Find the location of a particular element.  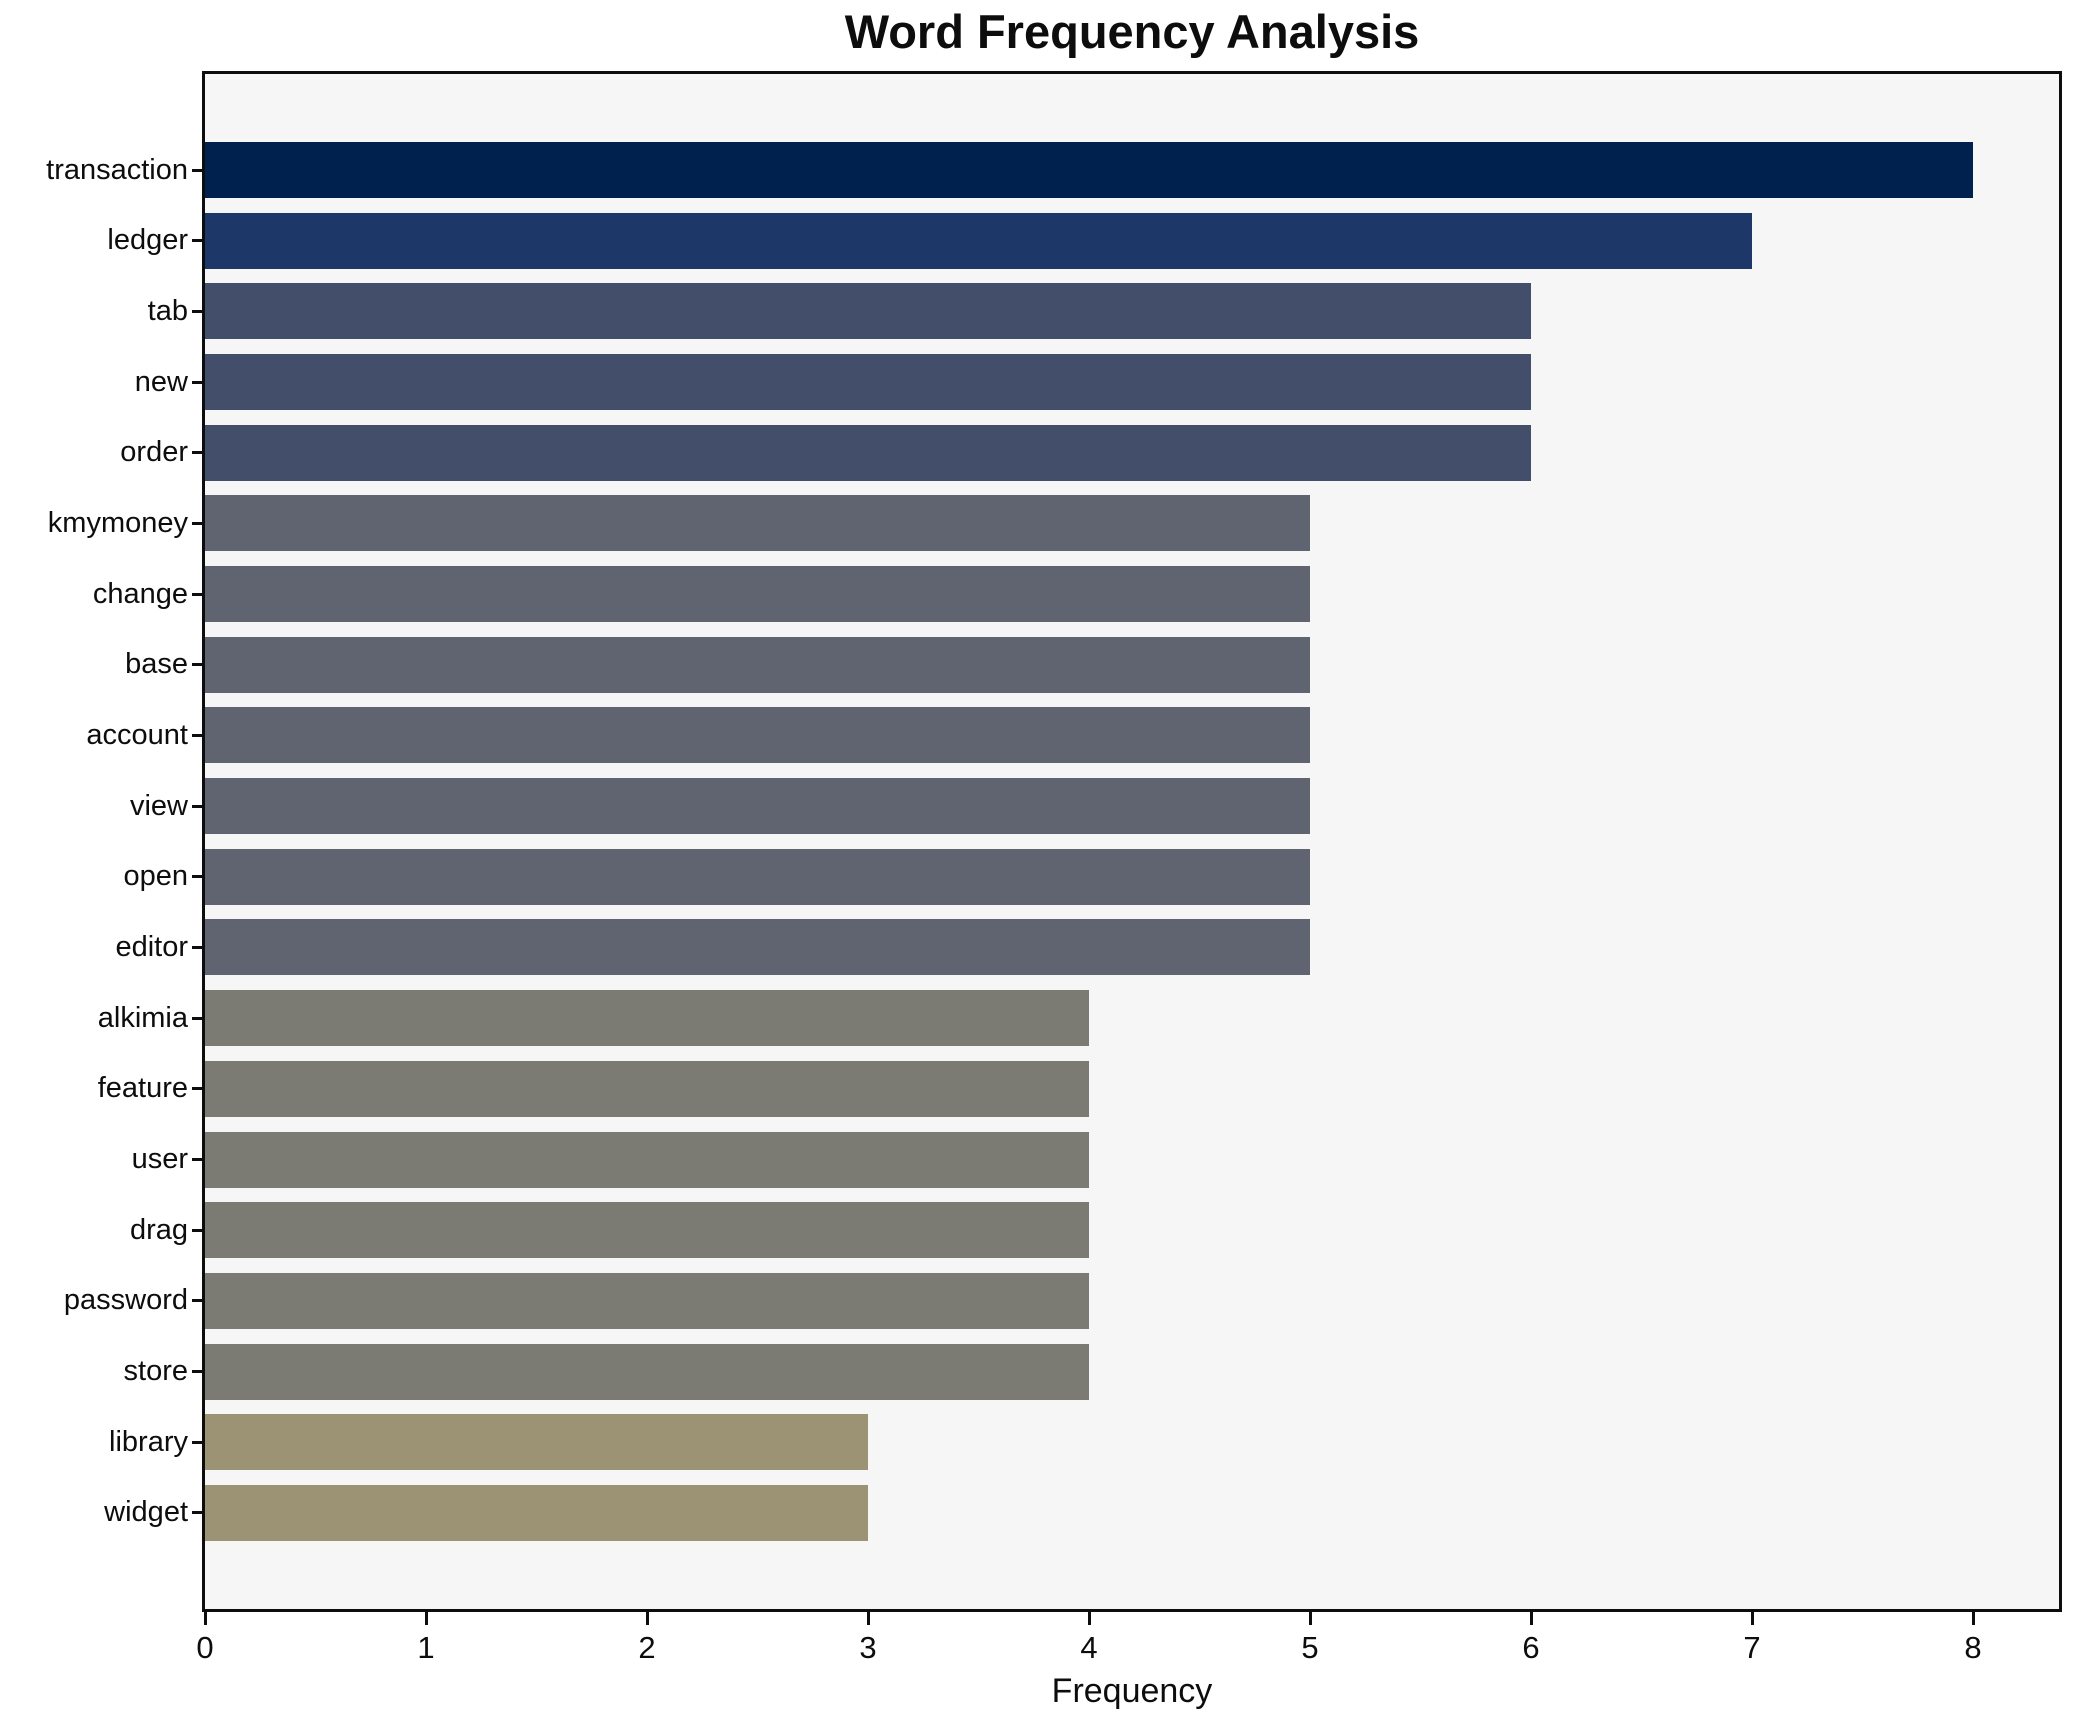

x-axis-title: Frequency is located at coordinates (1132, 1691).